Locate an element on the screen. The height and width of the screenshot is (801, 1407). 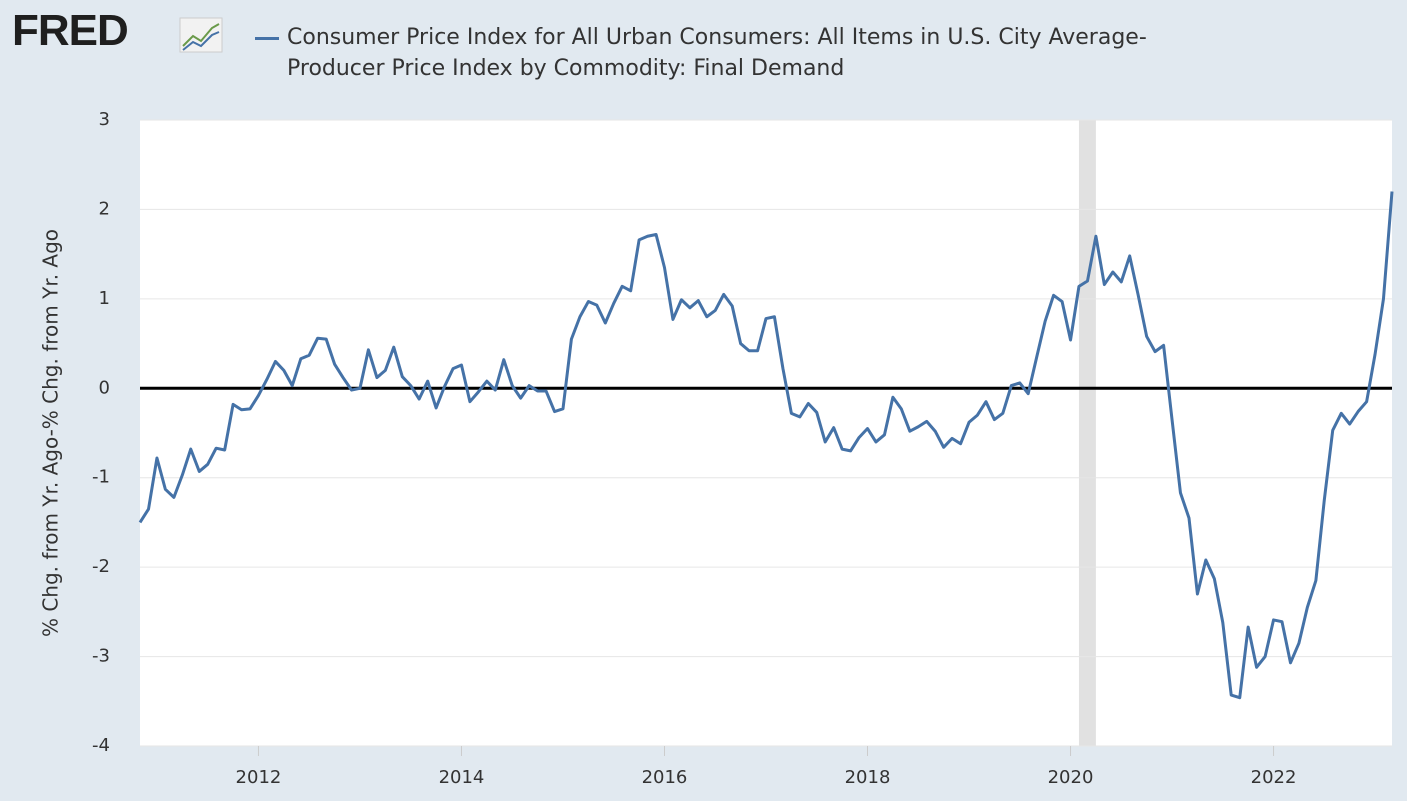
recession-shade is located at coordinates (1087, 433).